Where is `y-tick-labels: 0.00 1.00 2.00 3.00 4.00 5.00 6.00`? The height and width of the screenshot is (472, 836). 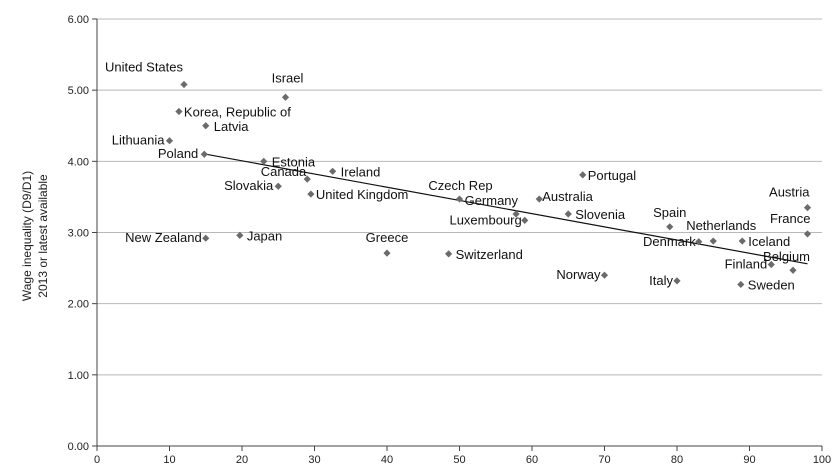 y-tick-labels: 0.00 1.00 2.00 3.00 4.00 5.00 6.00 is located at coordinates (78, 233).